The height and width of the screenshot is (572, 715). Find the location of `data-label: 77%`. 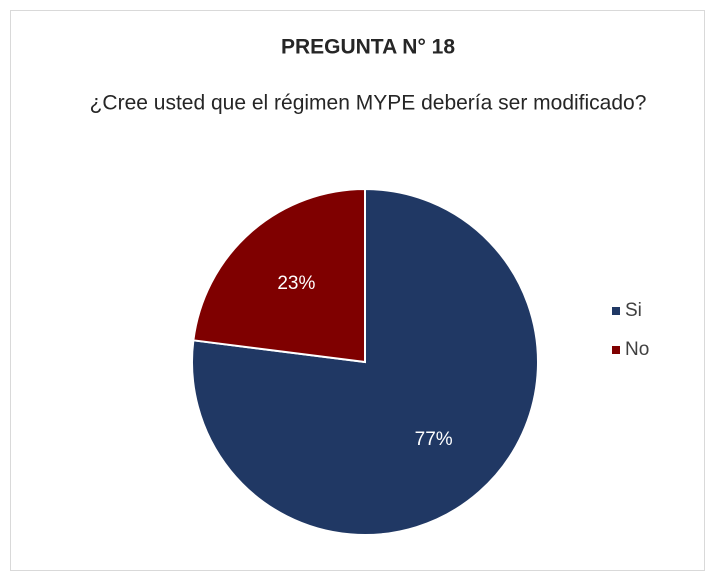

data-label: 77% is located at coordinates (434, 439).